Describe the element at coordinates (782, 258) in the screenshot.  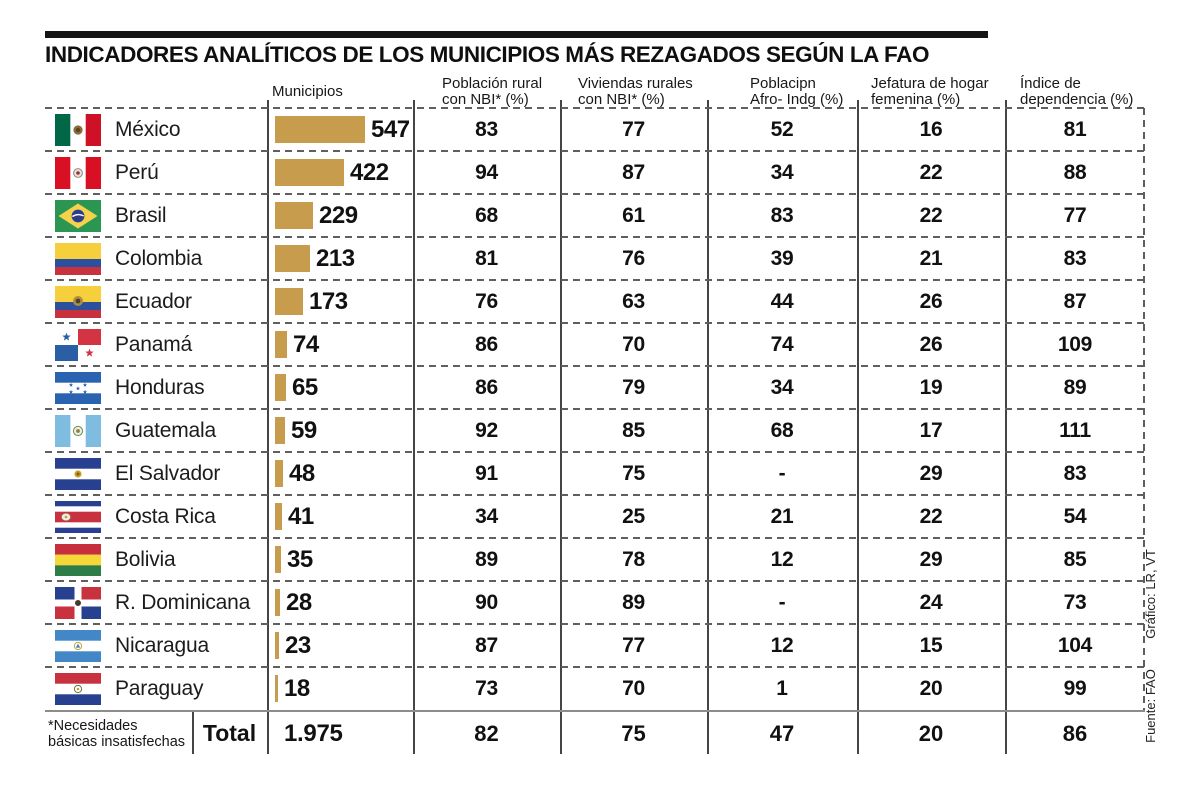
I see `afro_indg-value: 39` at that location.